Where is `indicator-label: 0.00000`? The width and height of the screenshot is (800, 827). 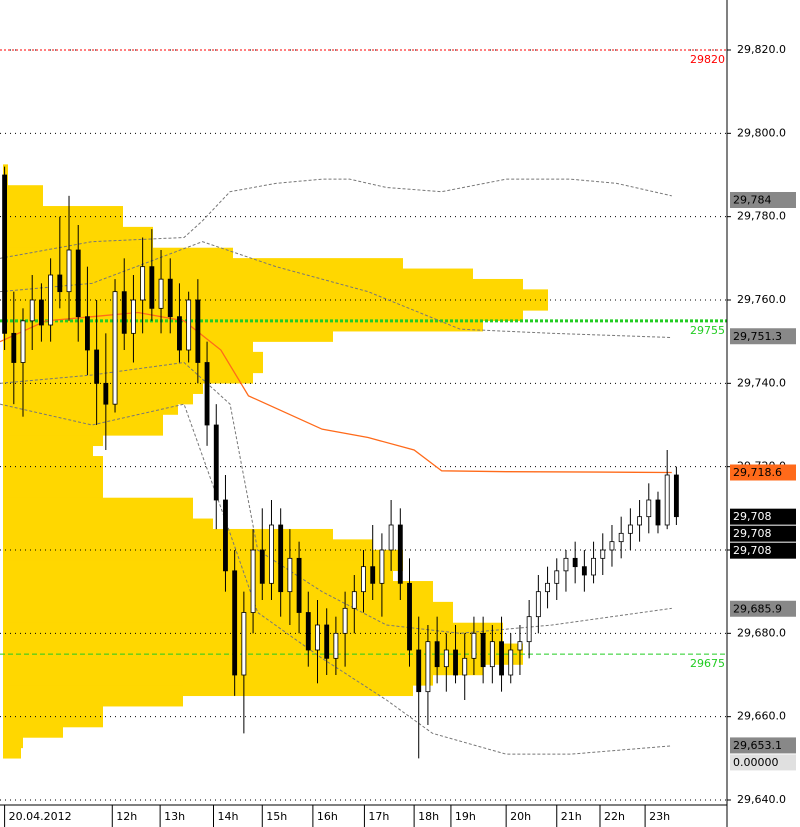
indicator-label: 0.00000 is located at coordinates (756, 762).